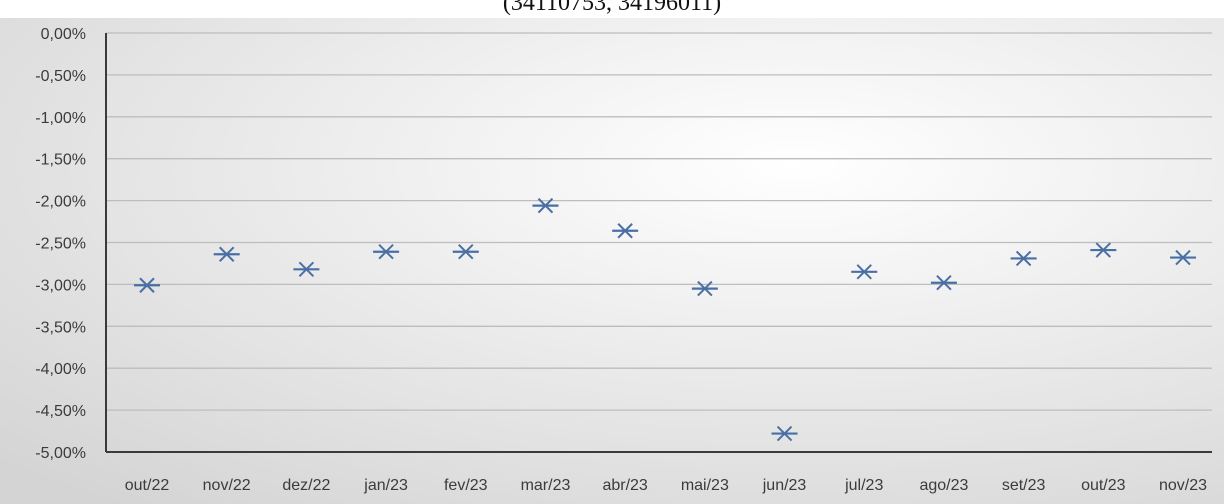  What do you see at coordinates (60, 369) in the screenshot?
I see `y-tick-label: -4,00%` at bounding box center [60, 369].